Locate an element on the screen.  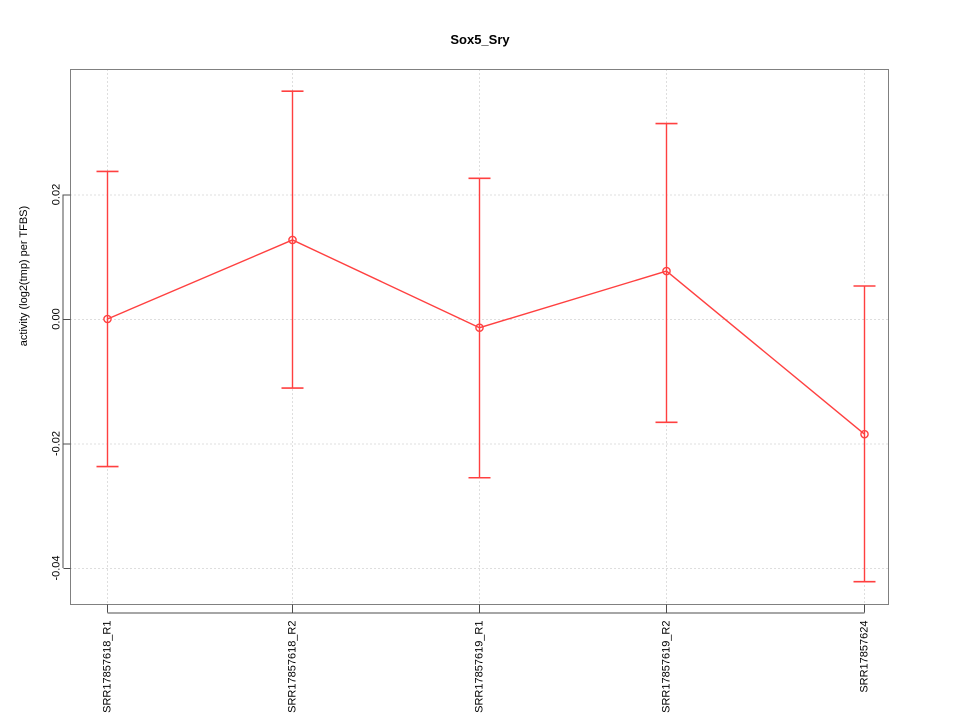
x-tick-label: SRR17857619_R2 is located at coordinates (666, 667).